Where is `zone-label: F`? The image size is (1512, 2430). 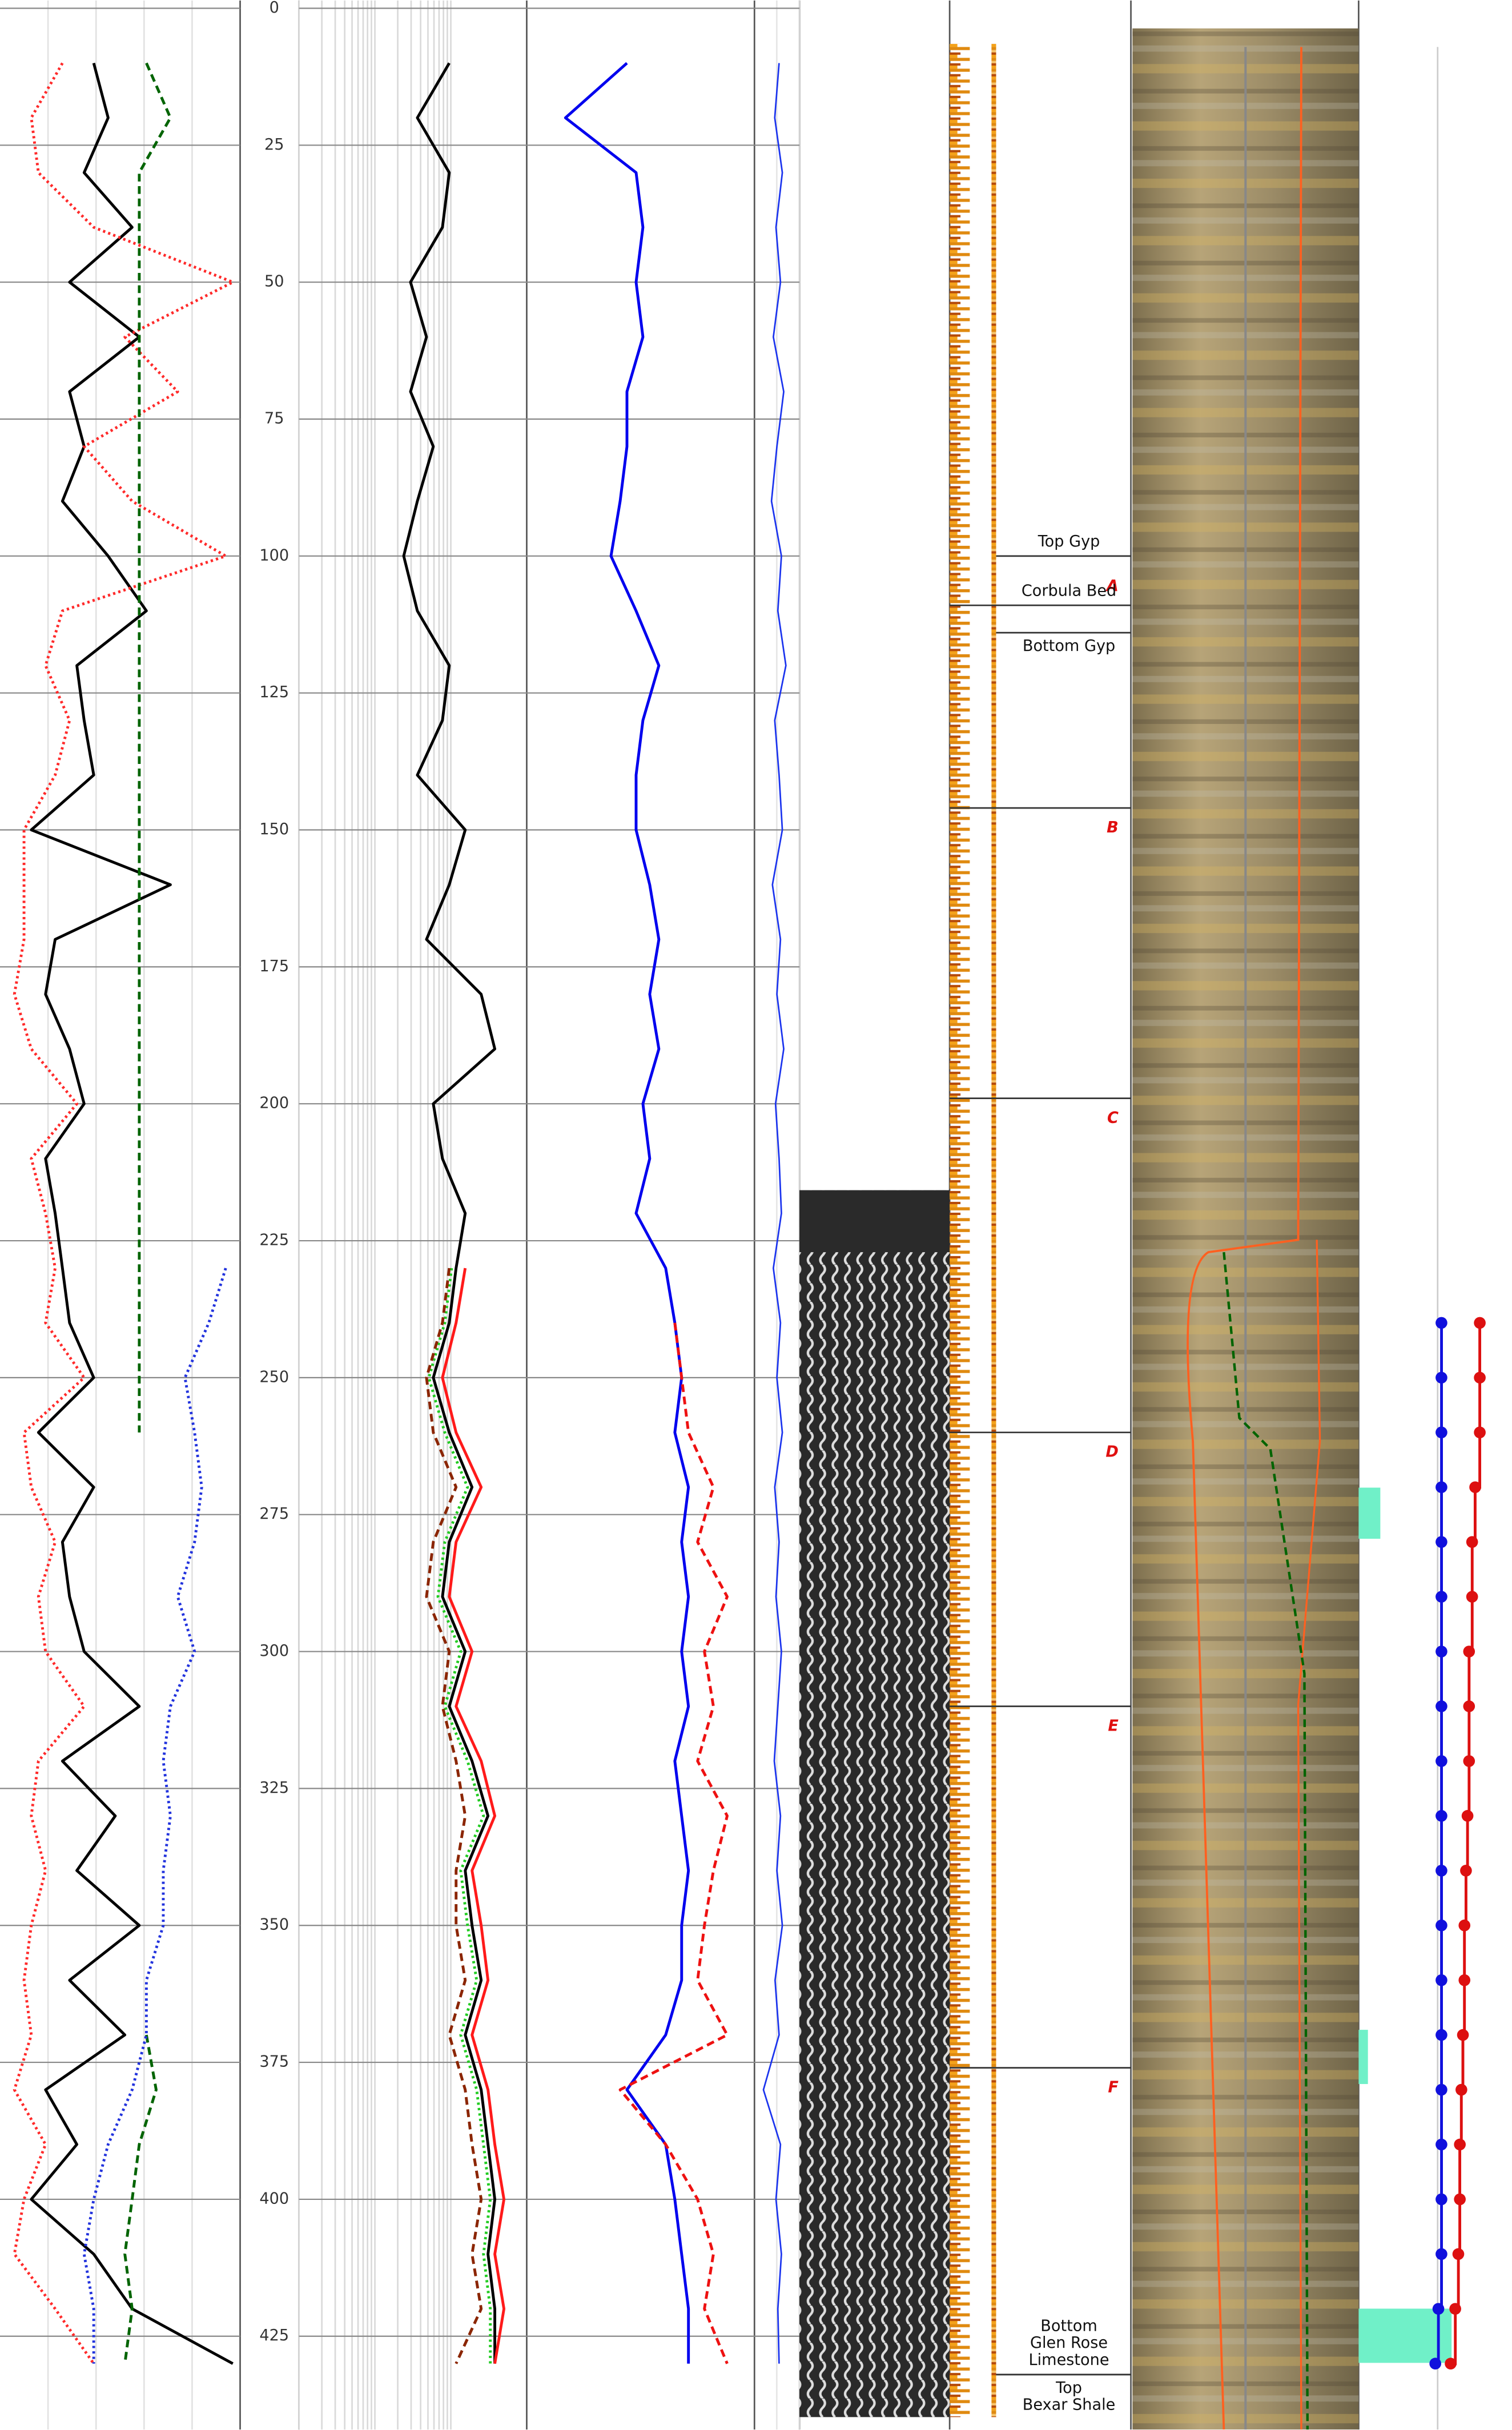
zone-label: F is located at coordinates (1114, 2087).